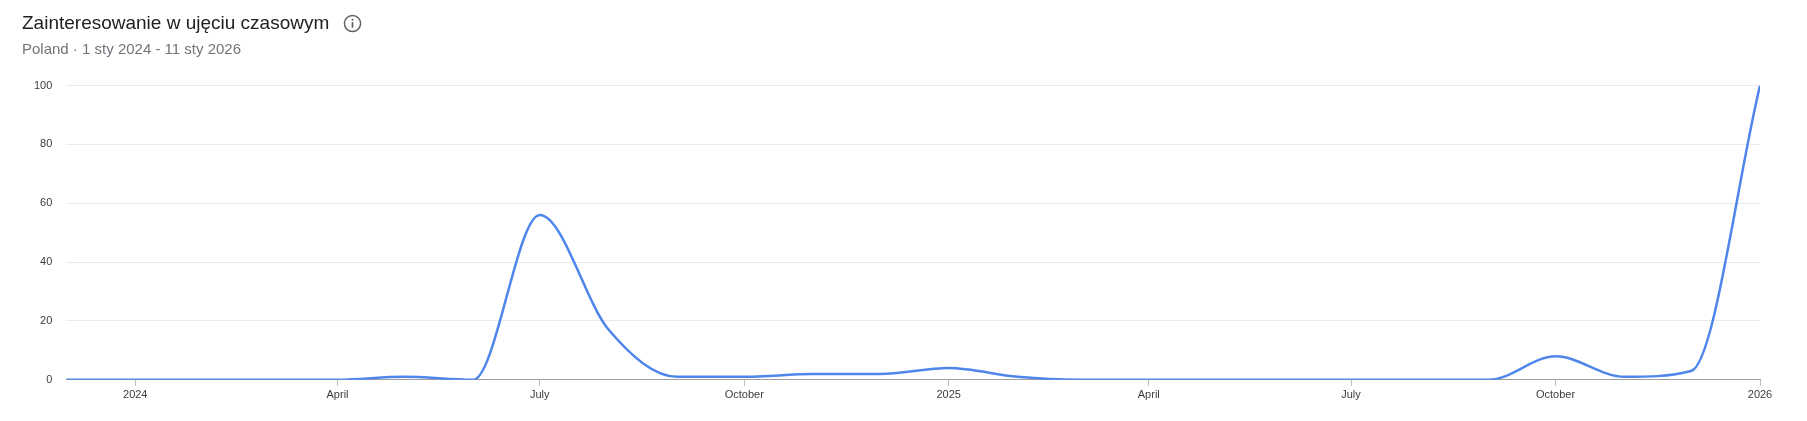 The image size is (1807, 421). What do you see at coordinates (46, 319) in the screenshot?
I see `y-tick-label: 20` at bounding box center [46, 319].